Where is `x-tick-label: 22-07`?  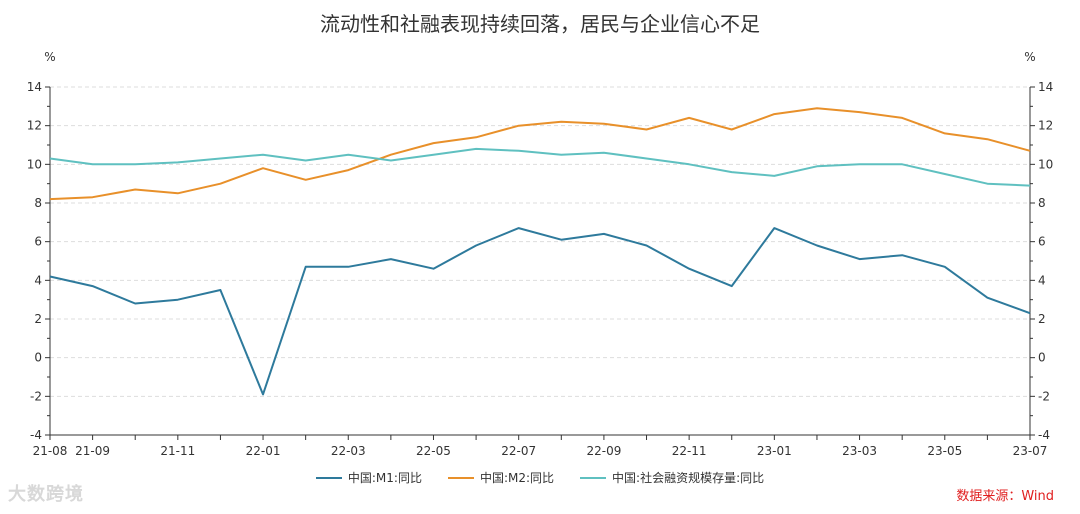
x-tick-label: 22-07 is located at coordinates (518, 451).